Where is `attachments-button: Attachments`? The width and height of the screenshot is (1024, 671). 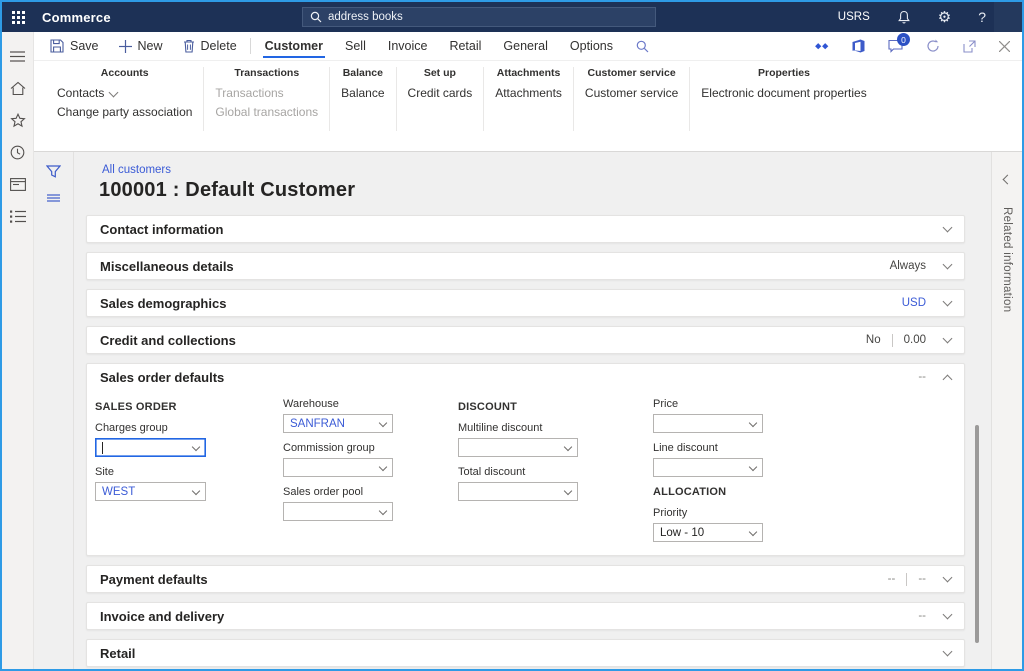
attachments-button: Attachments is located at coordinates (528, 93).